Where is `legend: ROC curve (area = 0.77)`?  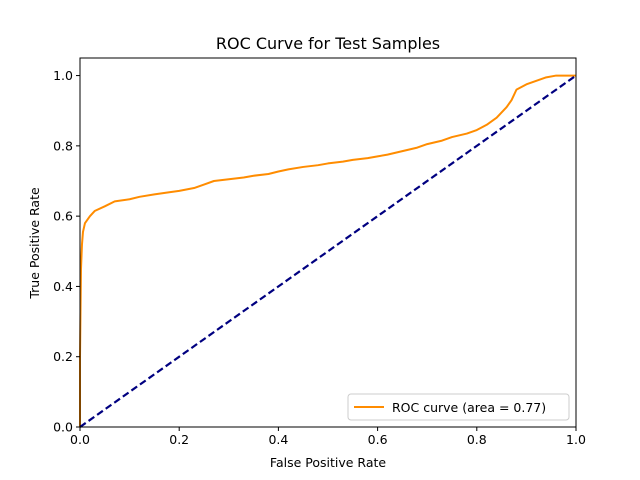
legend: ROC curve (area = 0.77) is located at coordinates (458, 407).